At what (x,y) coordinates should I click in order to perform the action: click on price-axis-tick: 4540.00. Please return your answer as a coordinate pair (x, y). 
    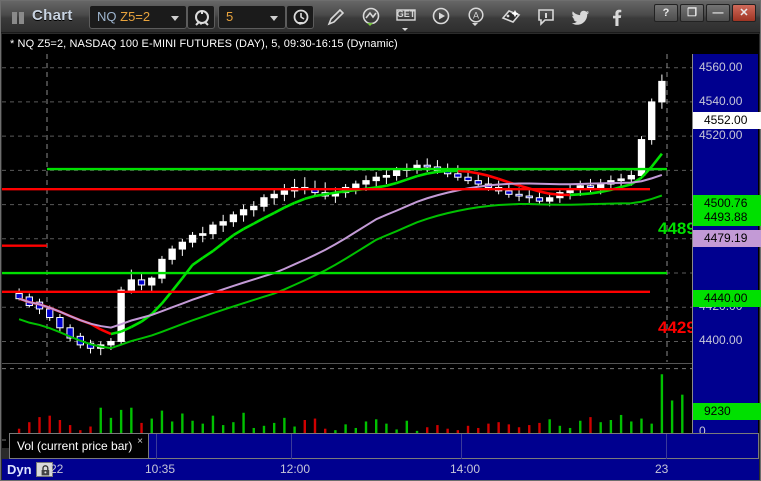
    Looking at the image, I should click on (721, 100).